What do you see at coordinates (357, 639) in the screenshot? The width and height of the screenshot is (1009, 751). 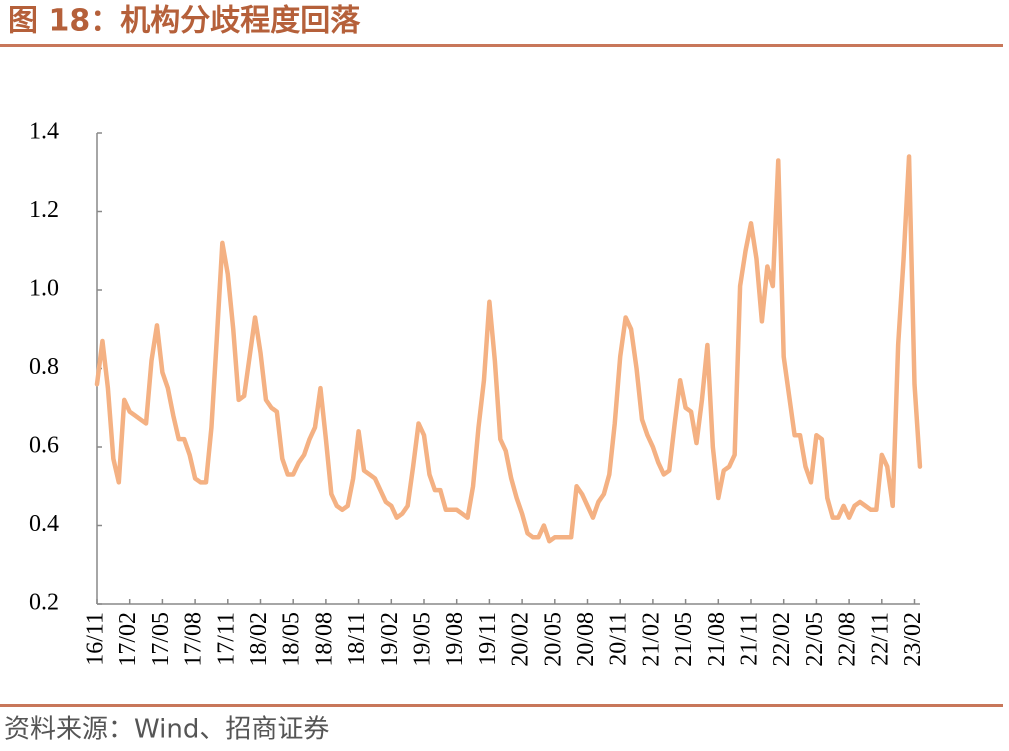 I see `x-tick-label: 18/11` at bounding box center [357, 639].